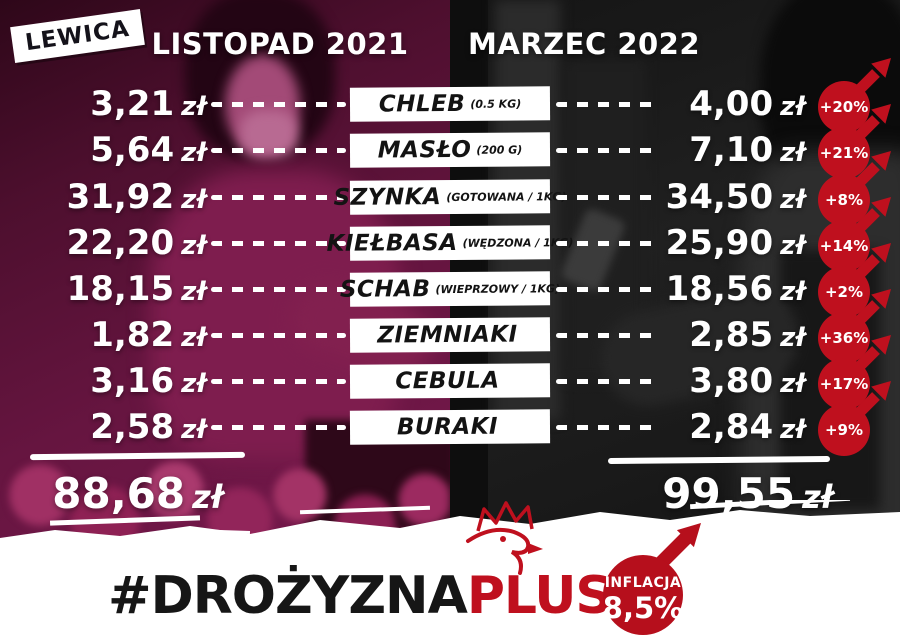  What do you see at coordinates (450, 381) in the screenshot?
I see `product-label-box: CEBULA` at bounding box center [450, 381].